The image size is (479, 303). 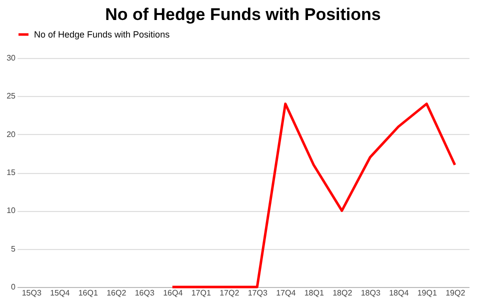 I want to click on x-tick-label: 17Q2, so click(x=230, y=293).